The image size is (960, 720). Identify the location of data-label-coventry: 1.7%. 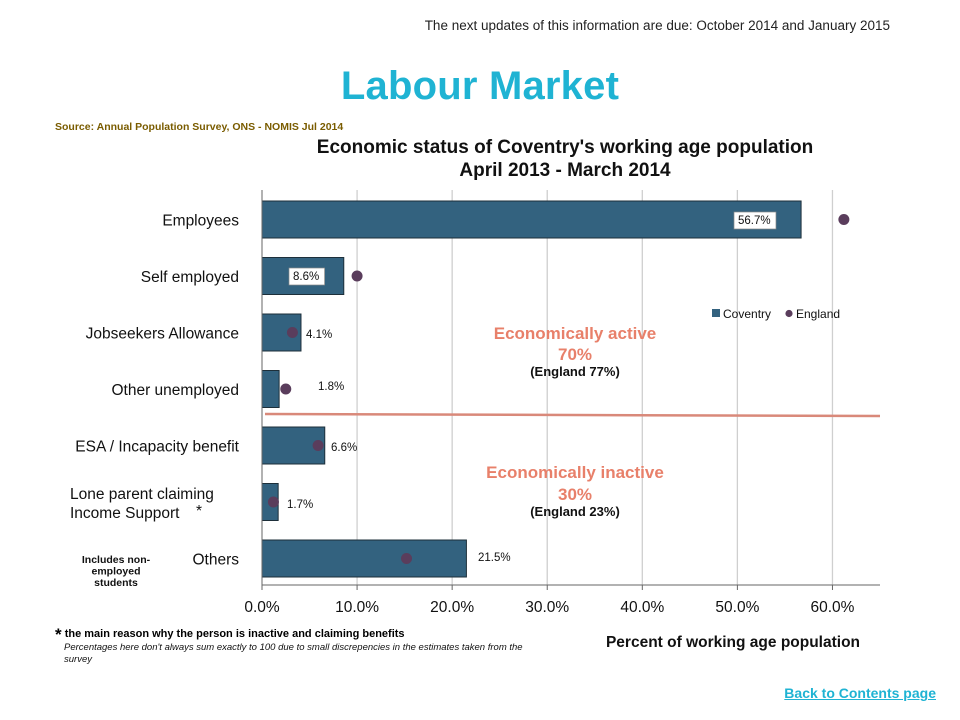
(300, 505).